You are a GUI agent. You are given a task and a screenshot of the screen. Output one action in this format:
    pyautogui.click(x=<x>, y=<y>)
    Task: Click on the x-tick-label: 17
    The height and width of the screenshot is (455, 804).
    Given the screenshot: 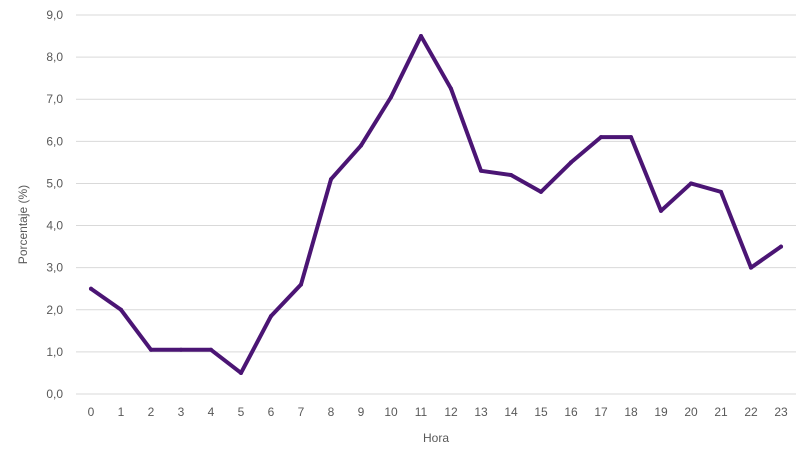 What is the action you would take?
    pyautogui.click(x=601, y=412)
    